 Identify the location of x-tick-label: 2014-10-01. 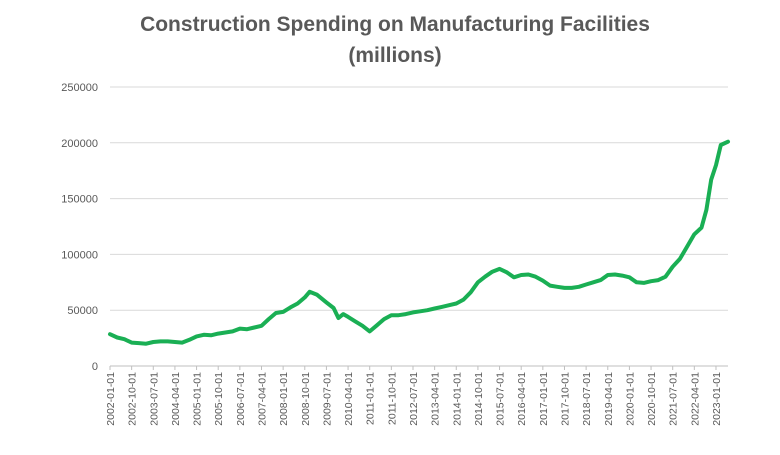
(479, 399).